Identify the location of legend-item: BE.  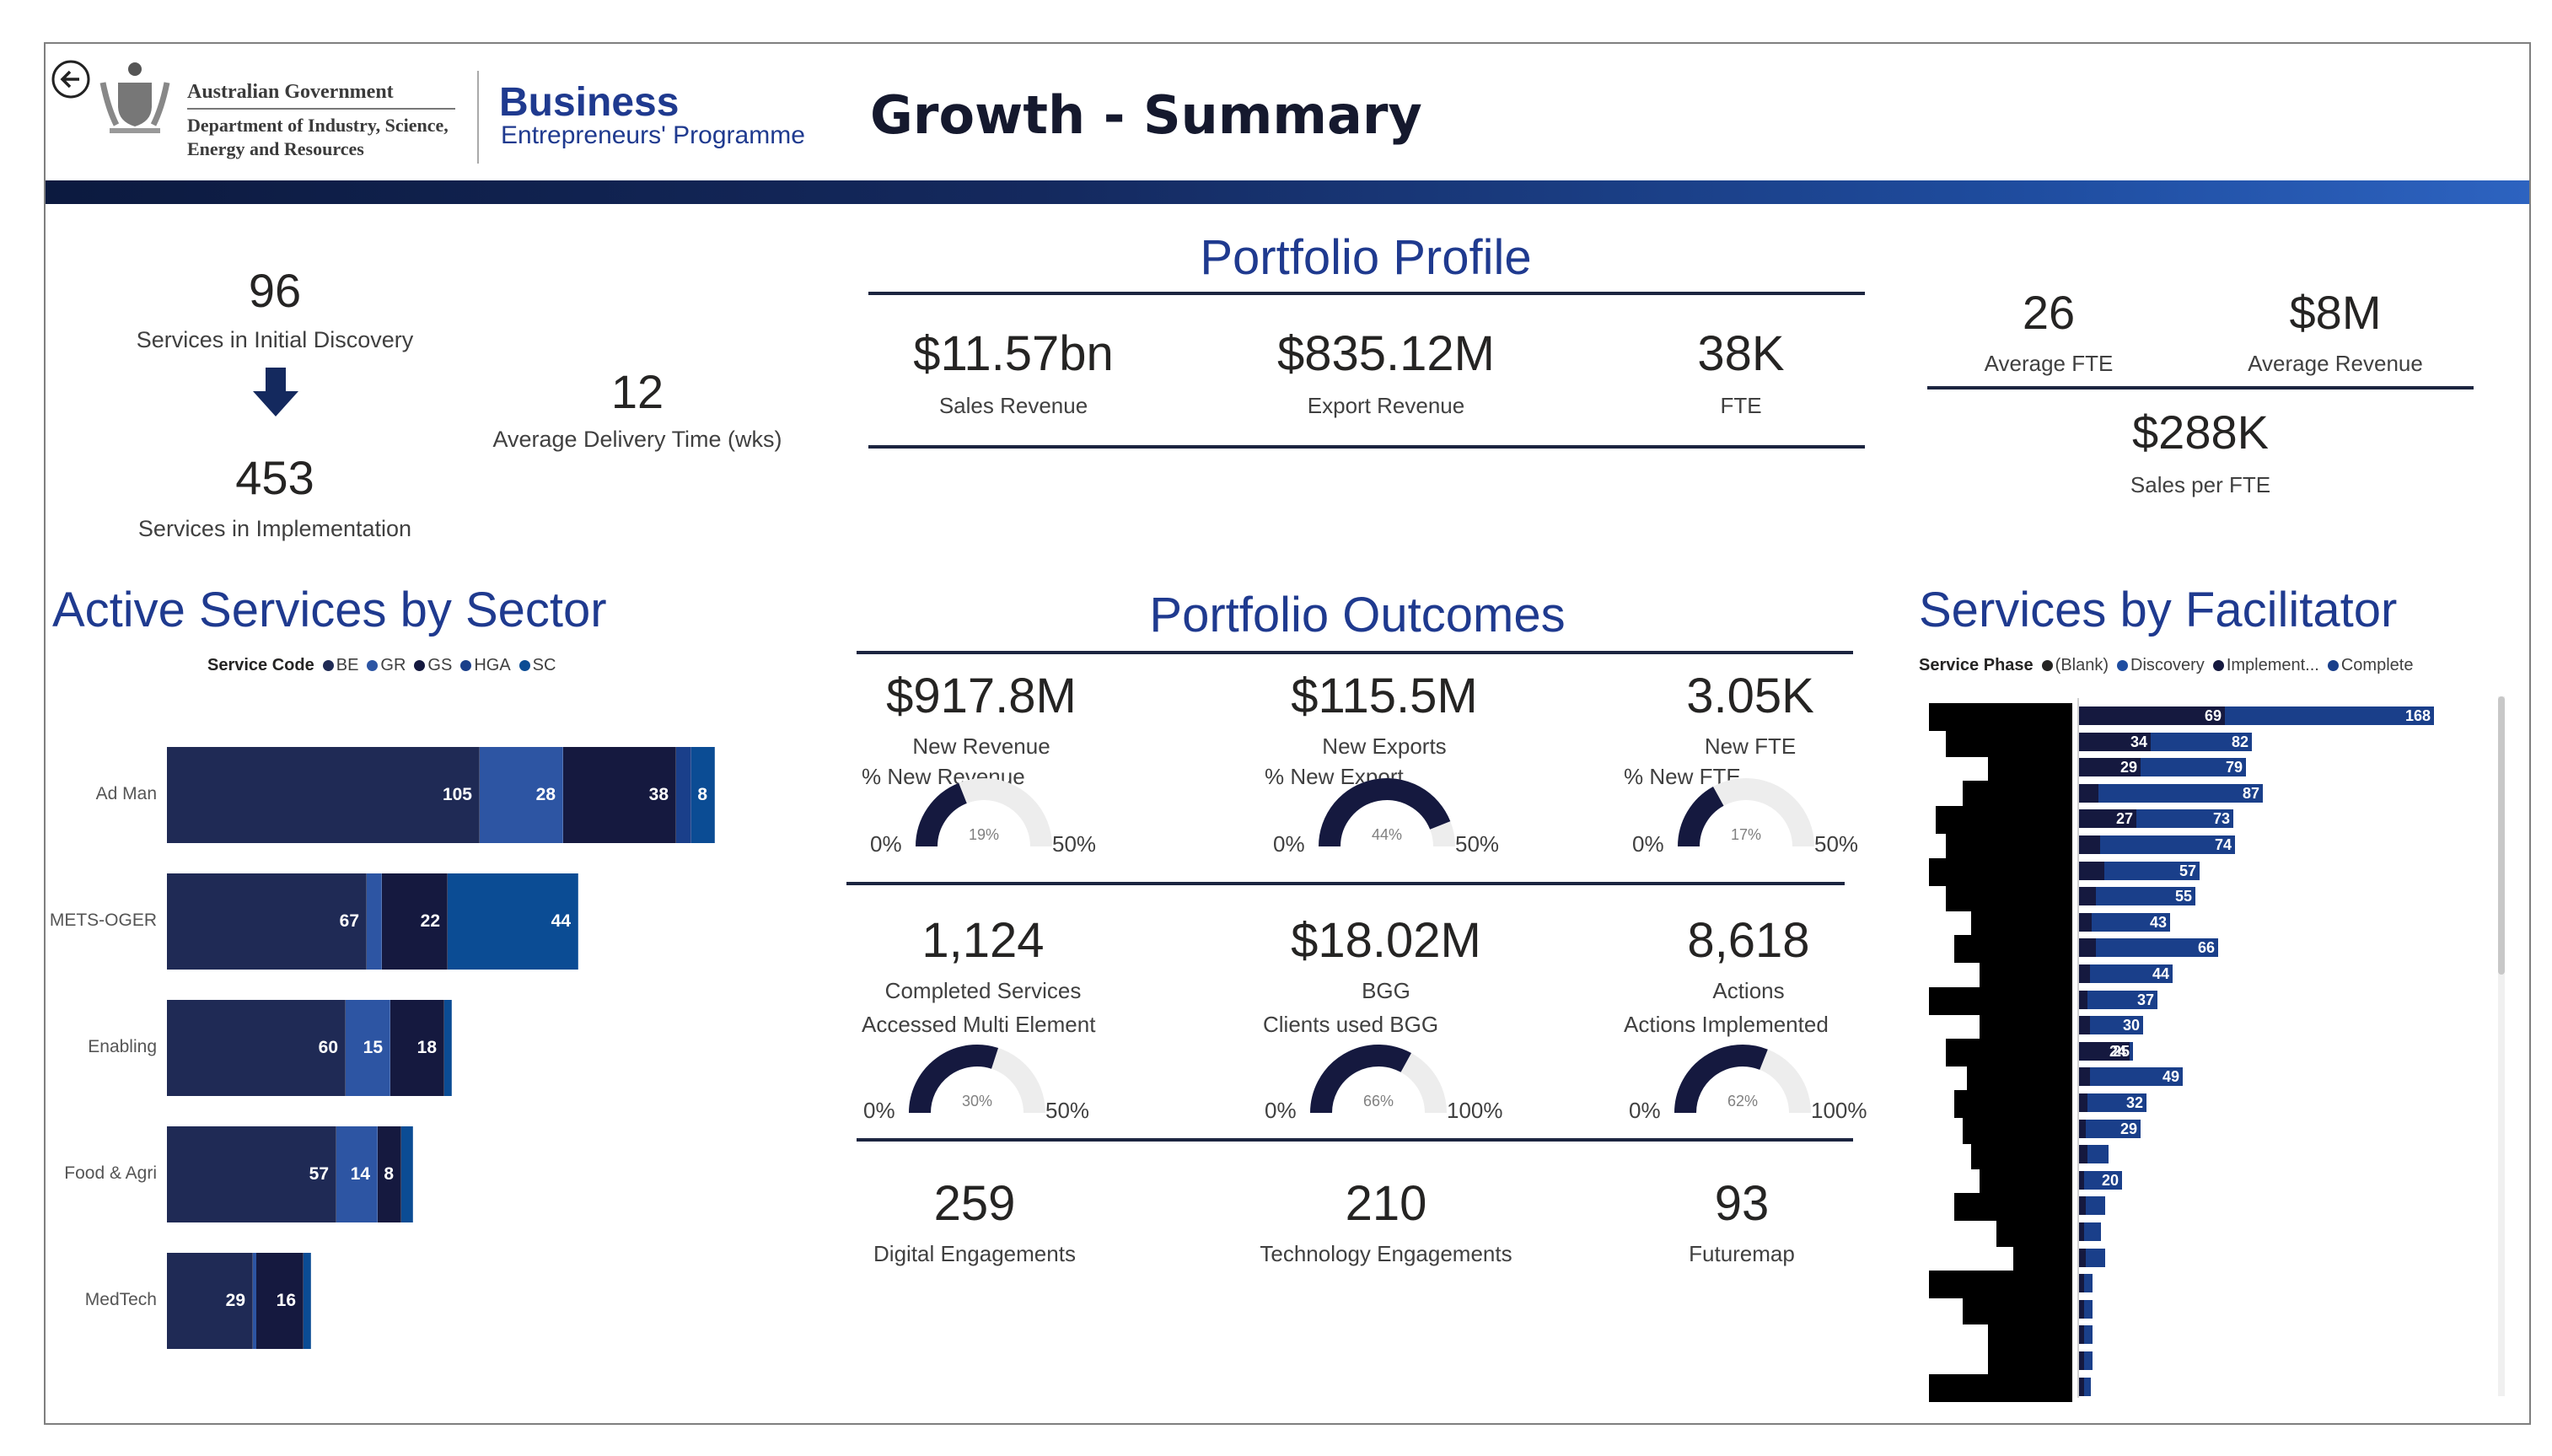
(336, 665).